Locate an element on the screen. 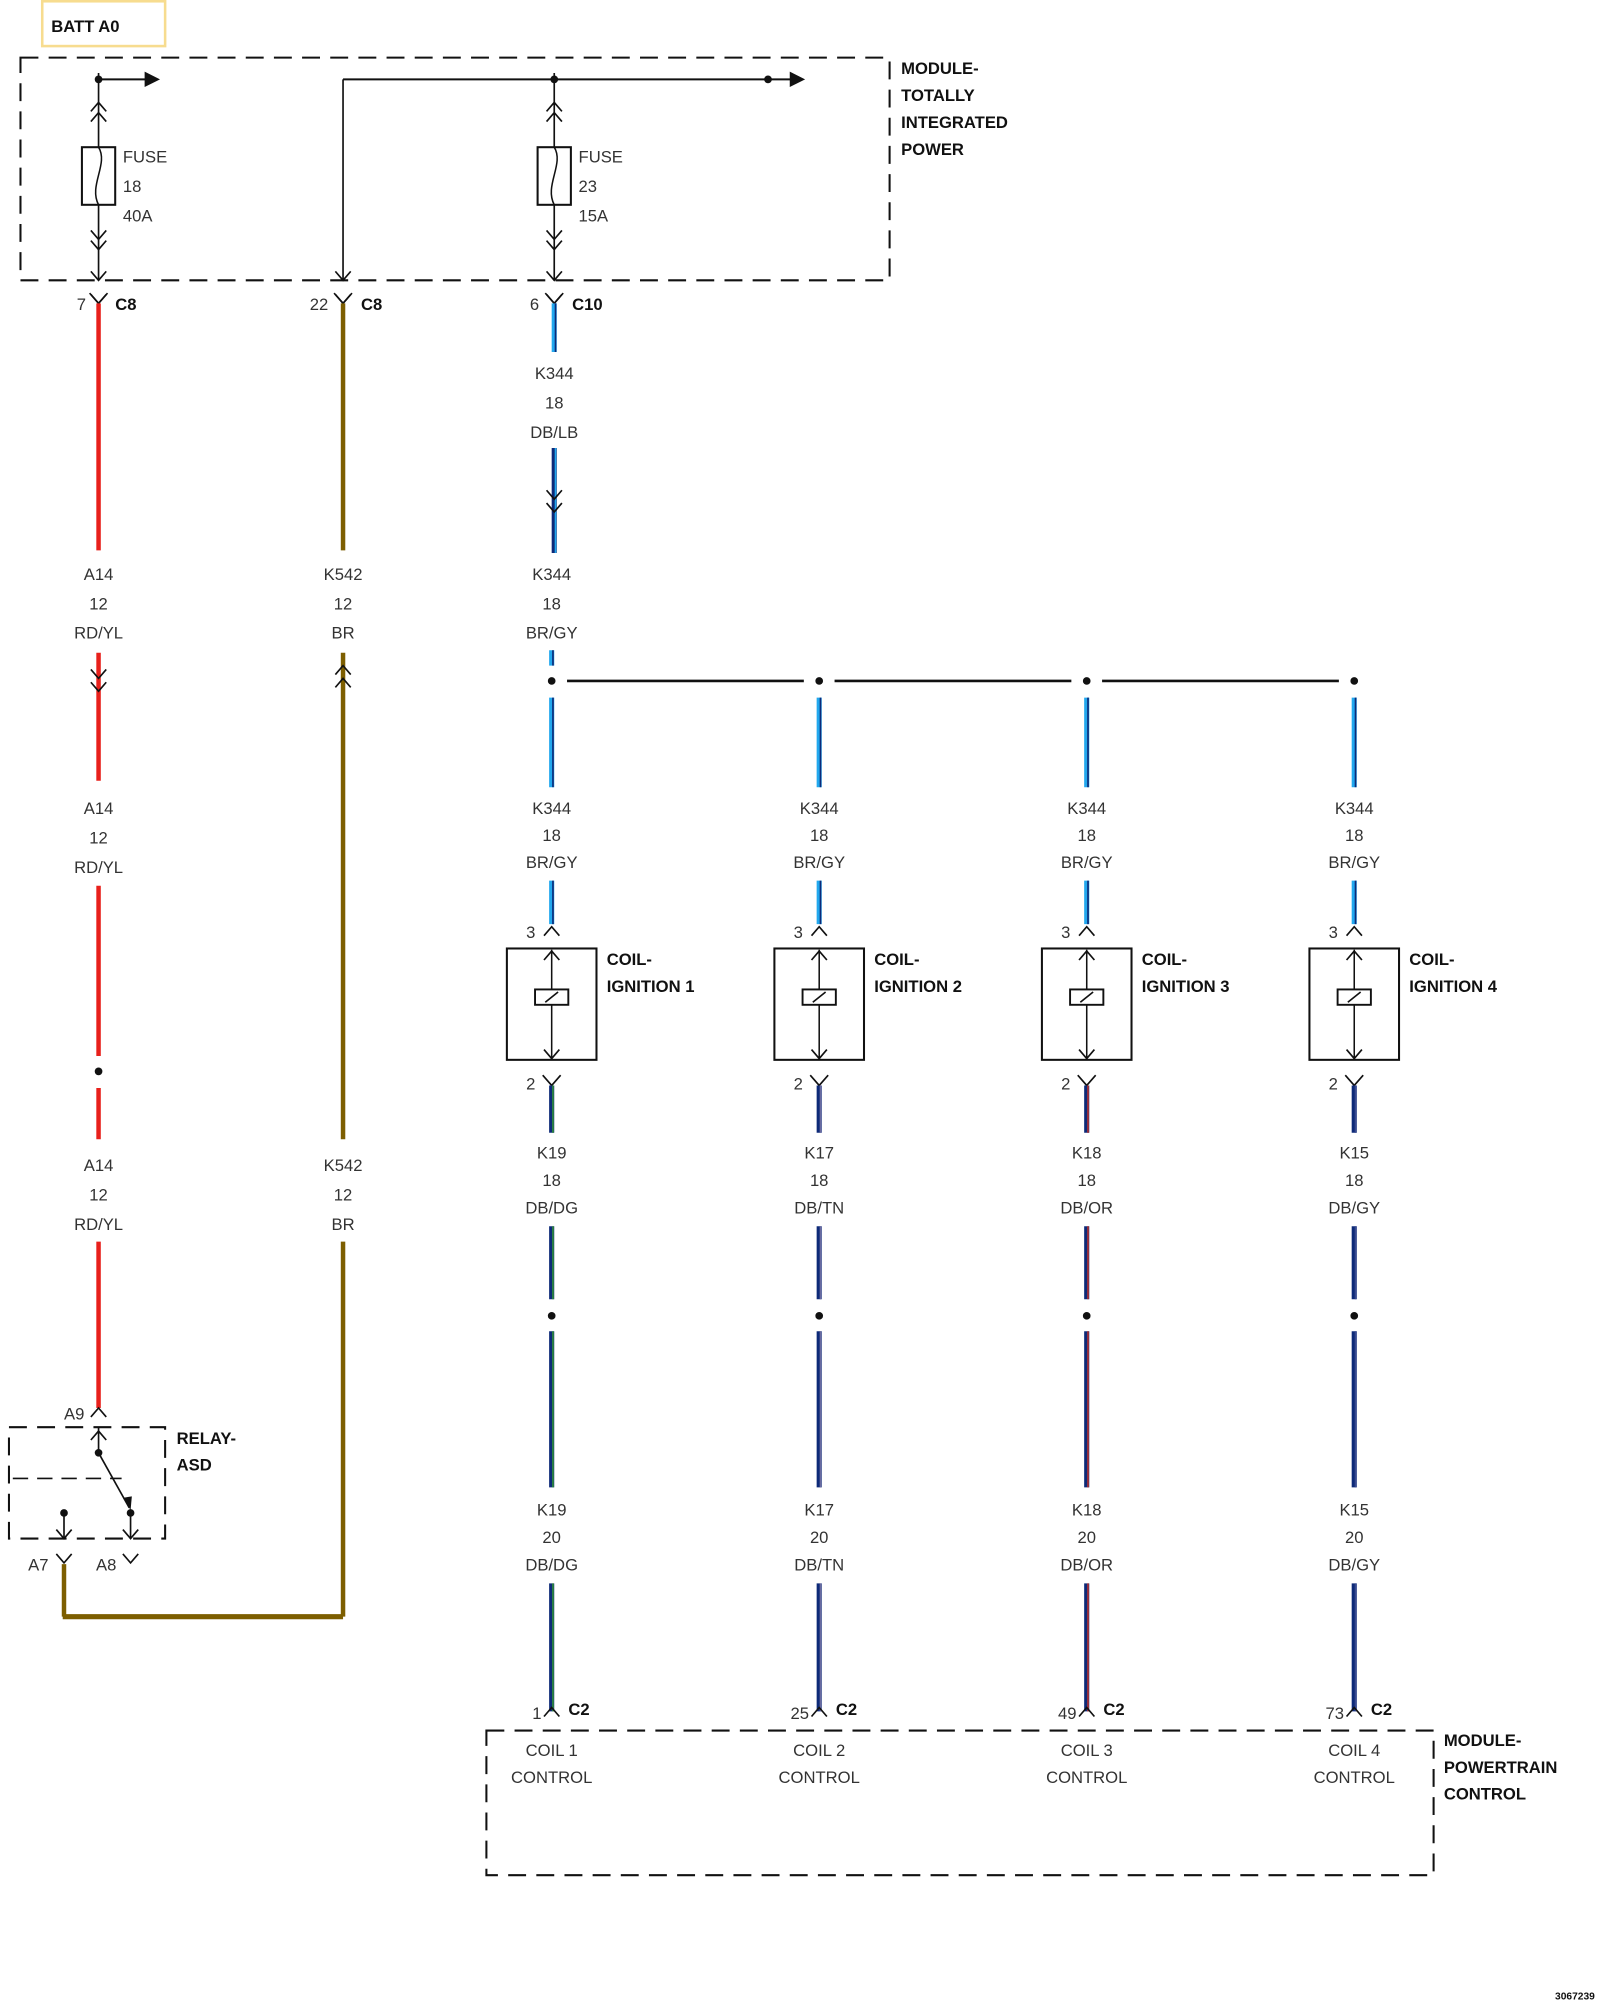 The image size is (1600, 2000). relay-asd-box is located at coordinates (87, 1483).